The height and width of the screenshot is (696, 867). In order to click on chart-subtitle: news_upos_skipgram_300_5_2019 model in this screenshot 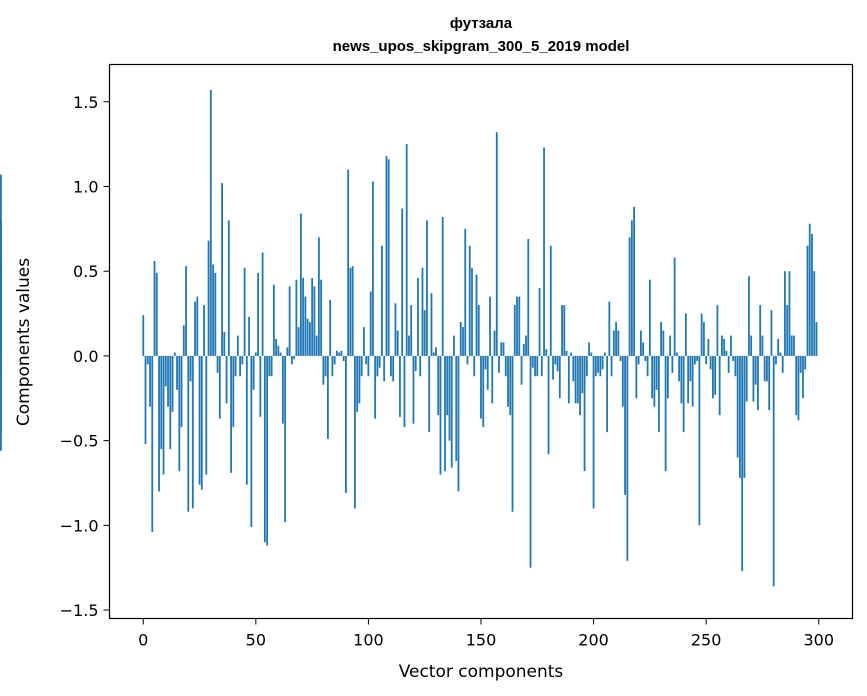, I will do `click(481, 46)`.